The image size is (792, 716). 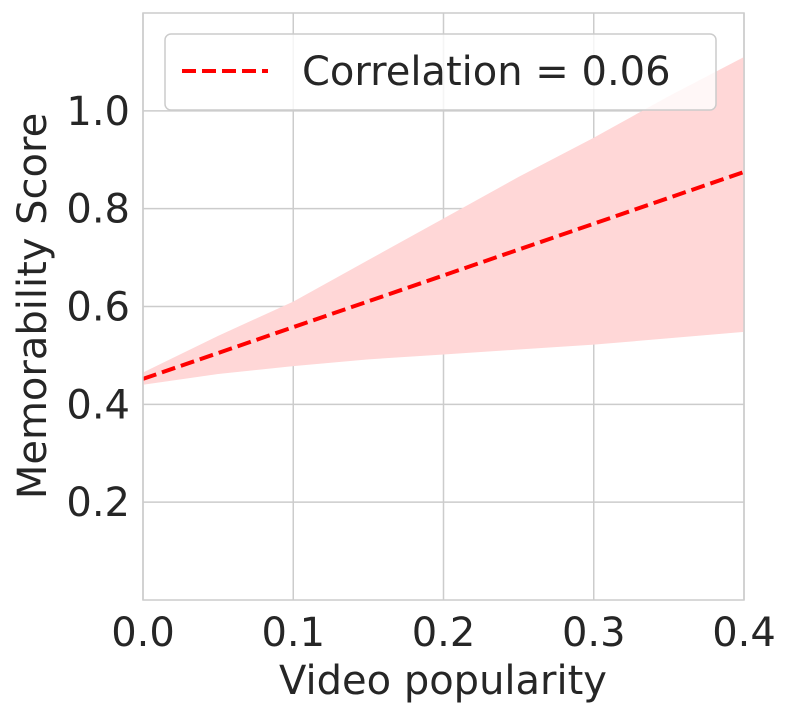 What do you see at coordinates (744, 633) in the screenshot?
I see `x-tick-label: 0.4` at bounding box center [744, 633].